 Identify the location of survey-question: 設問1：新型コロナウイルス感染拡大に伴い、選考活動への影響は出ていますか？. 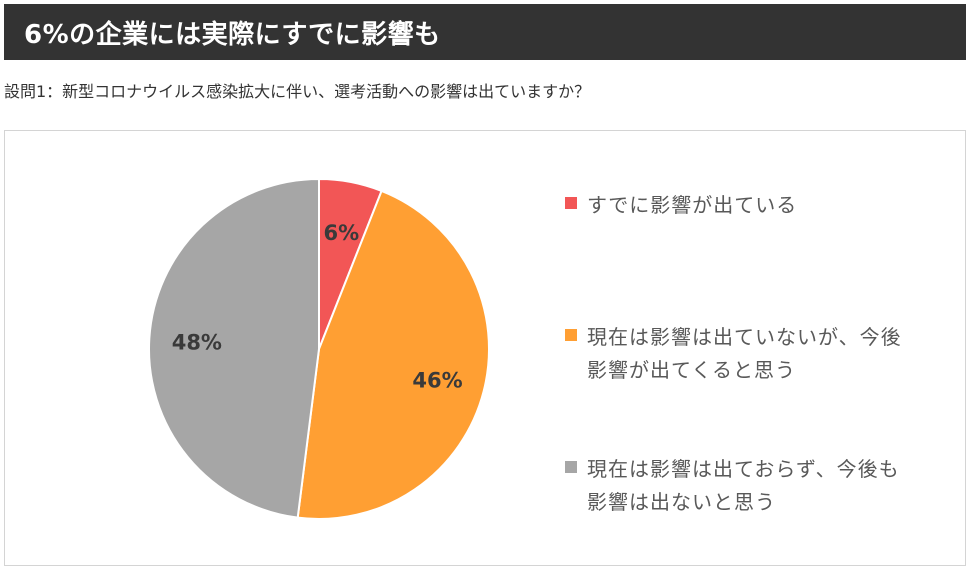
(297, 91).